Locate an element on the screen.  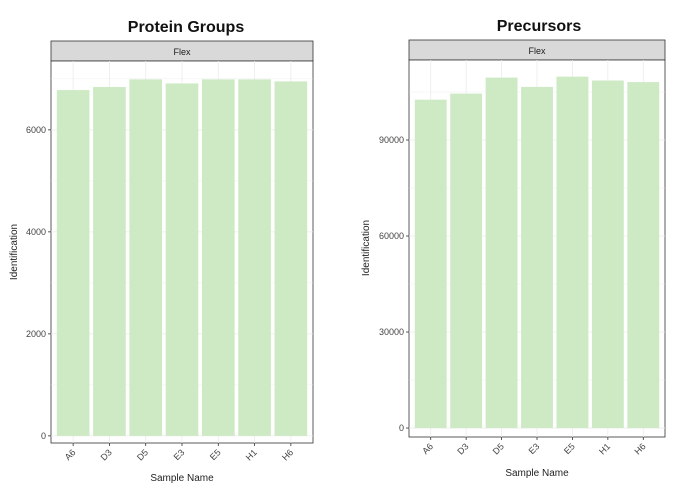
y-tick-label: 2000 is located at coordinates (36, 334).